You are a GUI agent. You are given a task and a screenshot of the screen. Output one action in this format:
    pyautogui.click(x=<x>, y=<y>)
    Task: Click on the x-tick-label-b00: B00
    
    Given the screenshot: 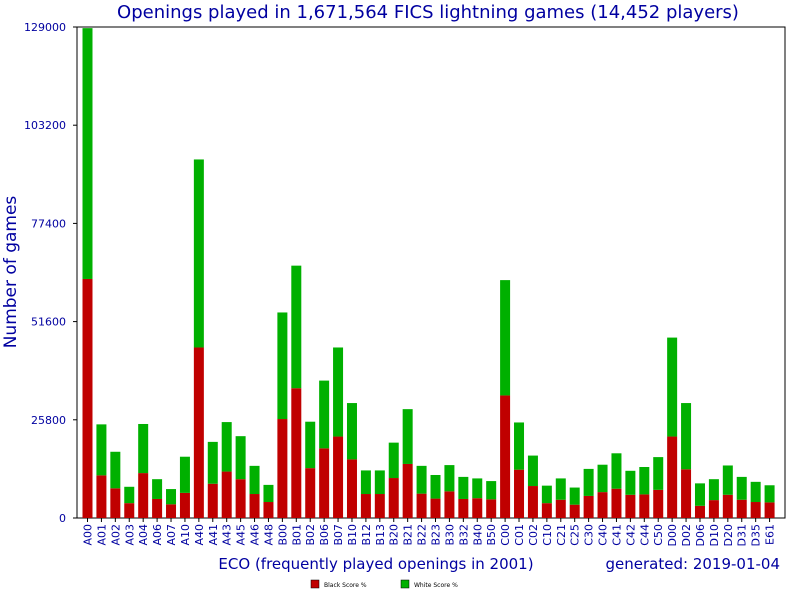 What is the action you would take?
    pyautogui.click(x=282, y=535)
    